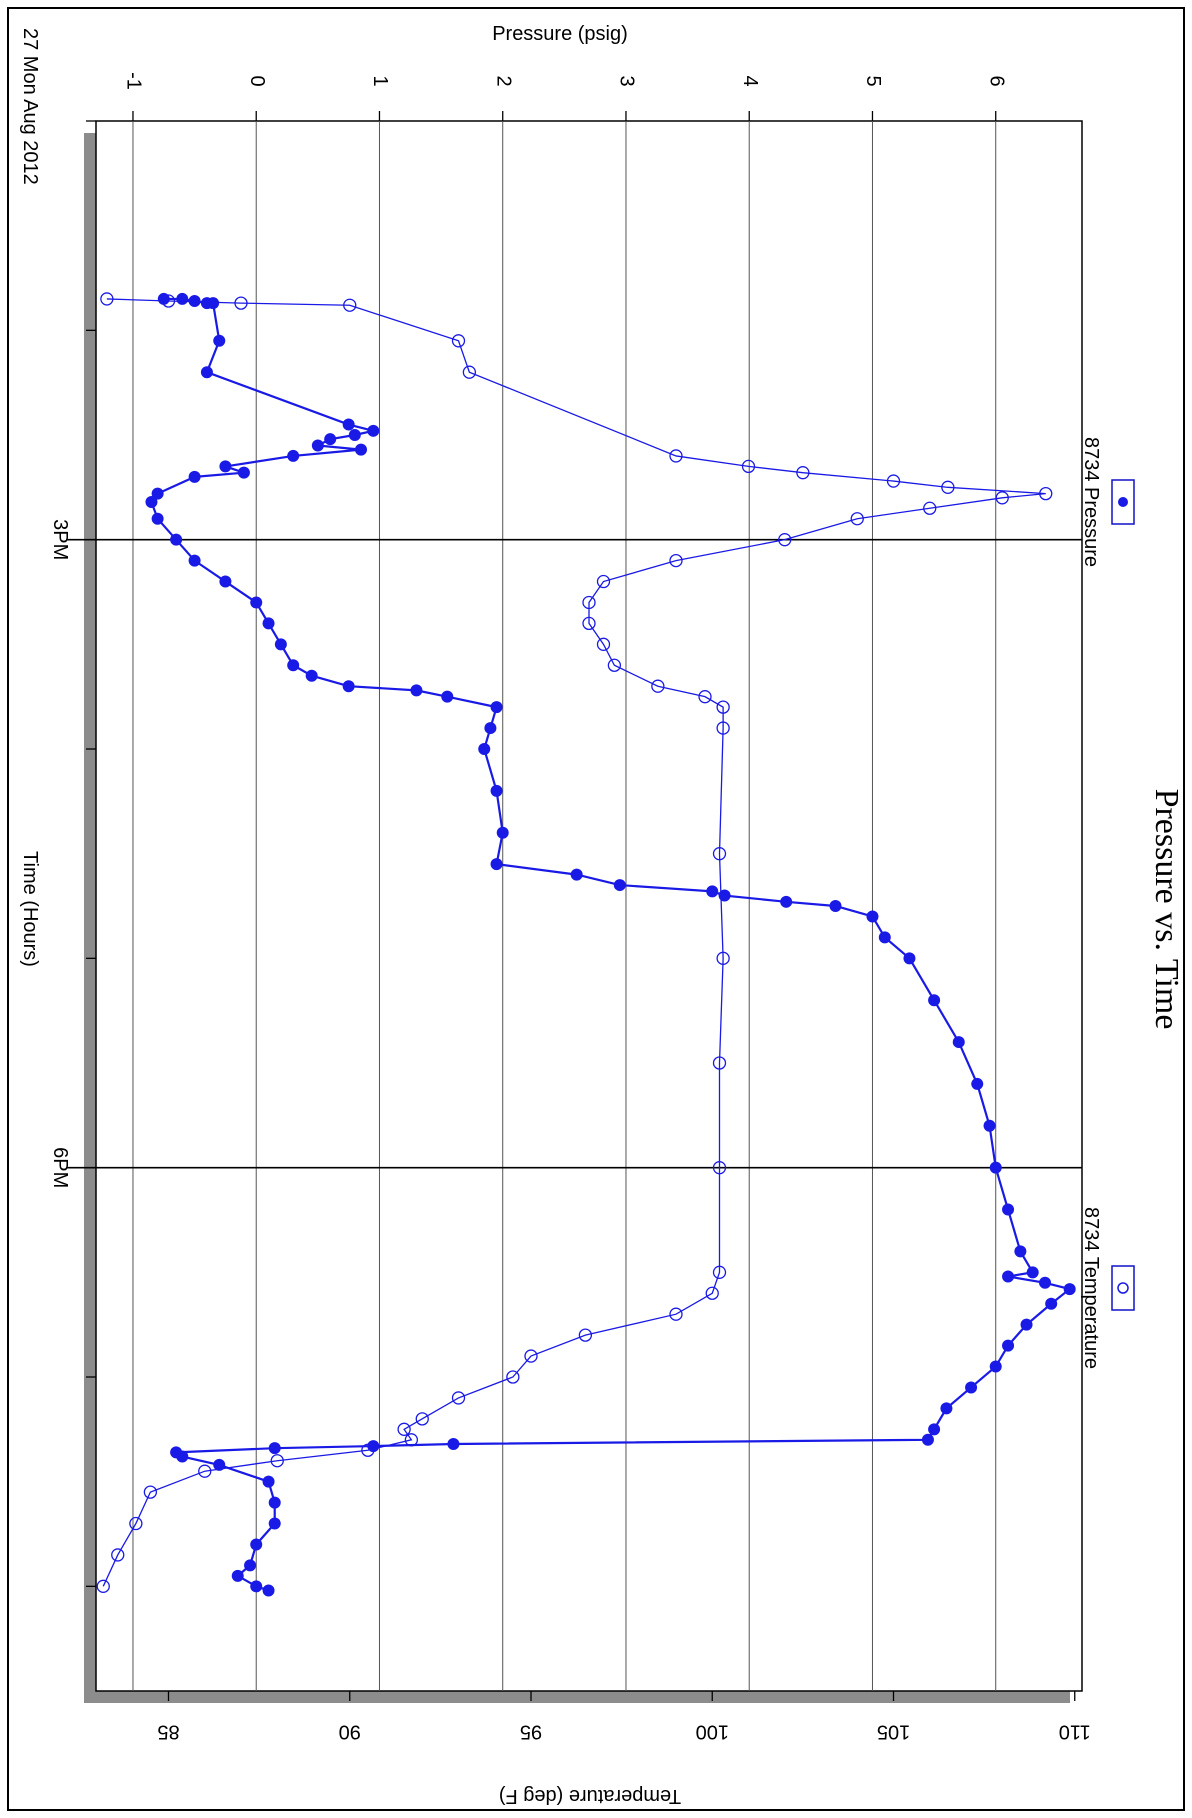 Image resolution: width=1192 pixels, height=1818 pixels. What do you see at coordinates (1075, 1732) in the screenshot?
I see `temperature-tick-label: 110` at bounding box center [1075, 1732].